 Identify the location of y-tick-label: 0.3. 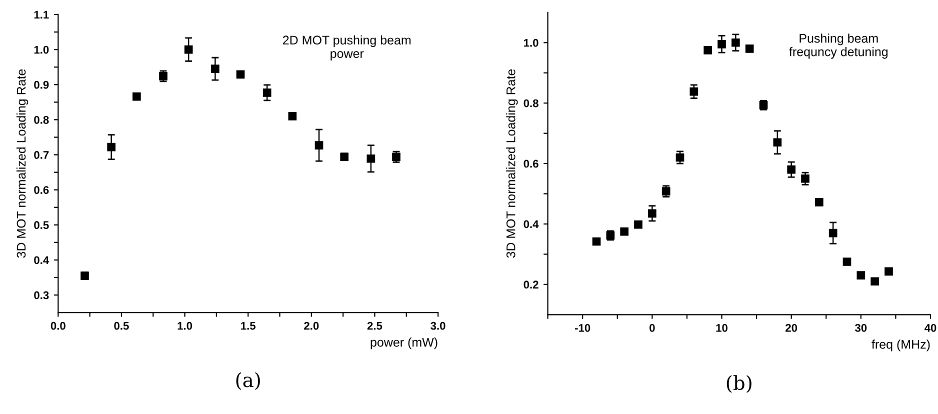
(41, 295).